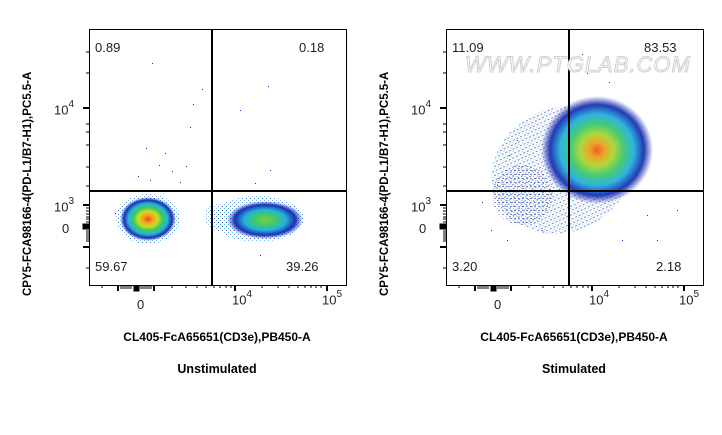 This screenshot has height=435, width=722. What do you see at coordinates (465, 266) in the screenshot?
I see `quadrant-ll-value: 3.20` at bounding box center [465, 266].